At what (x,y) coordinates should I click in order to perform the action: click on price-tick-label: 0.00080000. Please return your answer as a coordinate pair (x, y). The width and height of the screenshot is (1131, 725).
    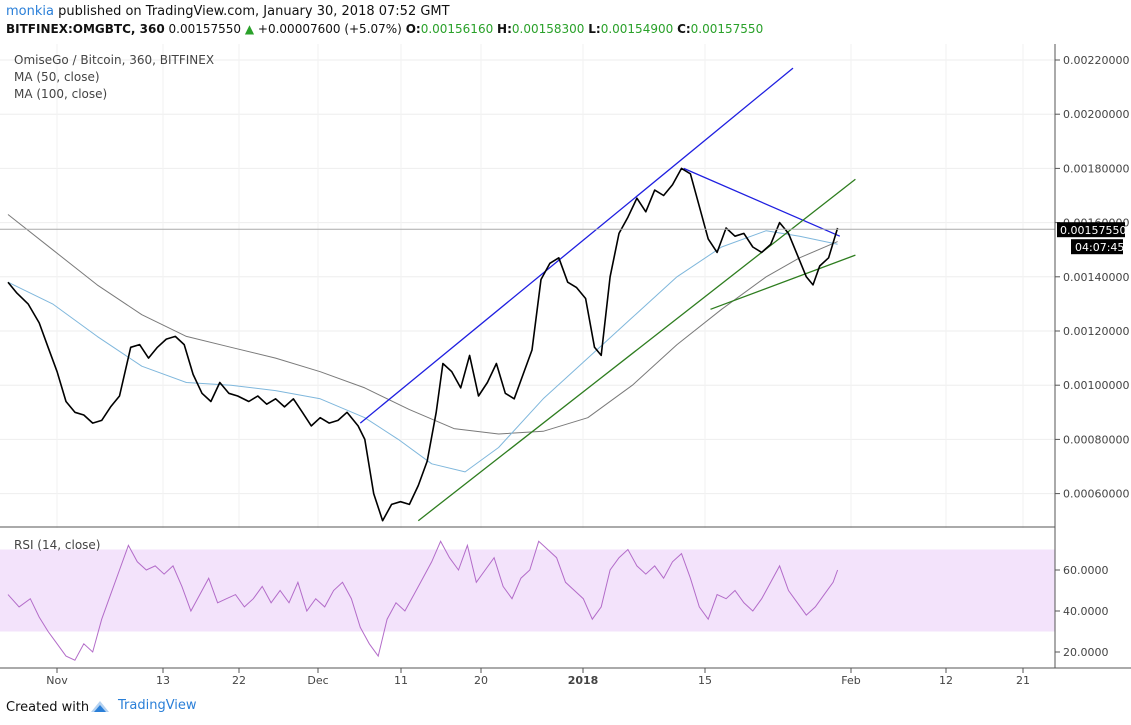
    Looking at the image, I should click on (1096, 439).